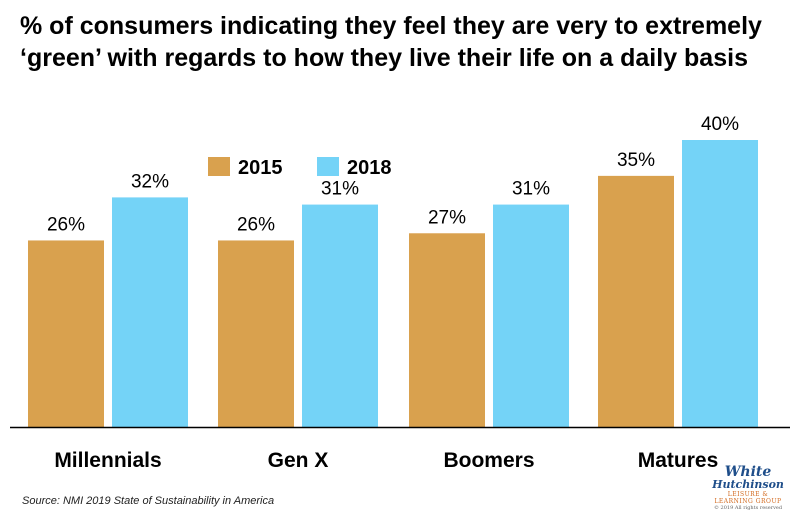  What do you see at coordinates (720, 283) in the screenshot?
I see `bar-matures-2018` at bounding box center [720, 283].